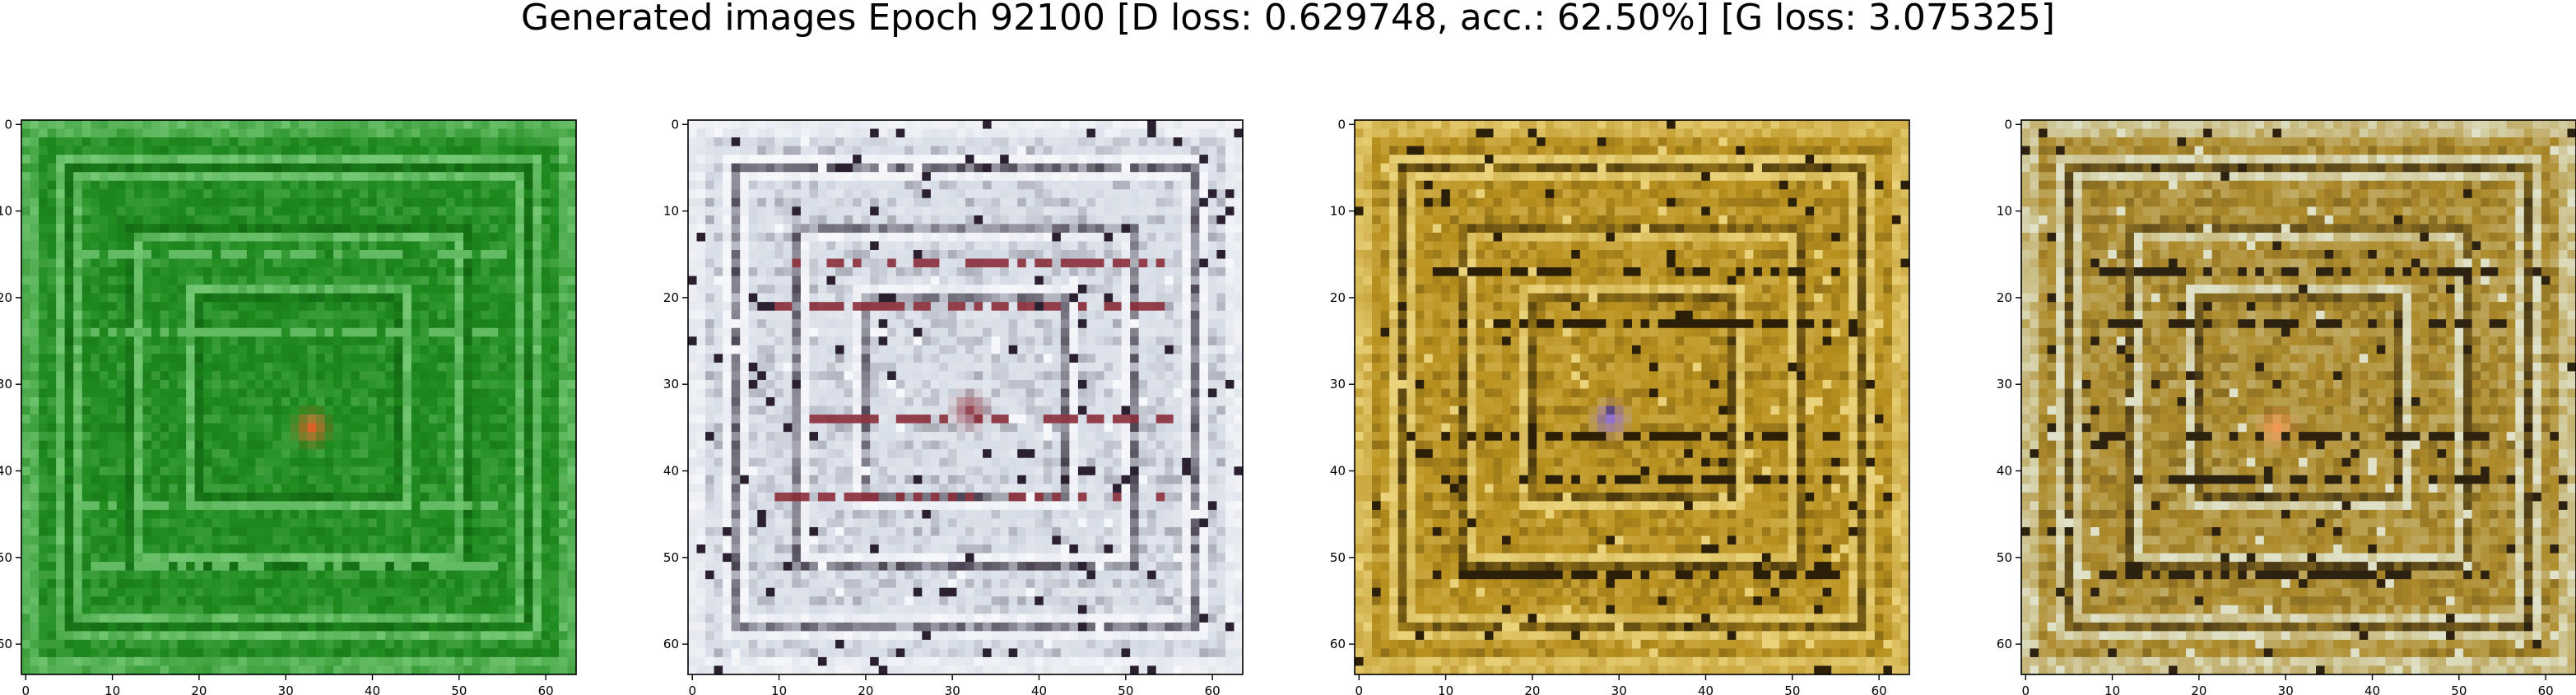  What do you see at coordinates (25, 689) in the screenshot?
I see `x-tick-label: 0` at bounding box center [25, 689].